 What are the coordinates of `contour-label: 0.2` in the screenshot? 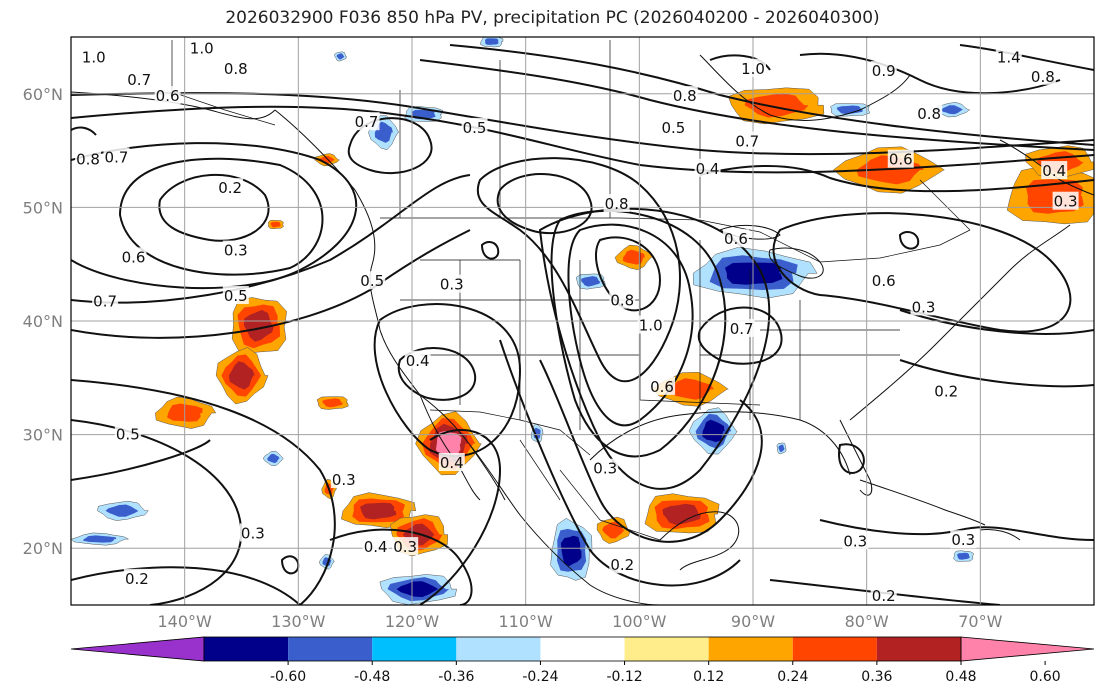 It's located at (883, 595).